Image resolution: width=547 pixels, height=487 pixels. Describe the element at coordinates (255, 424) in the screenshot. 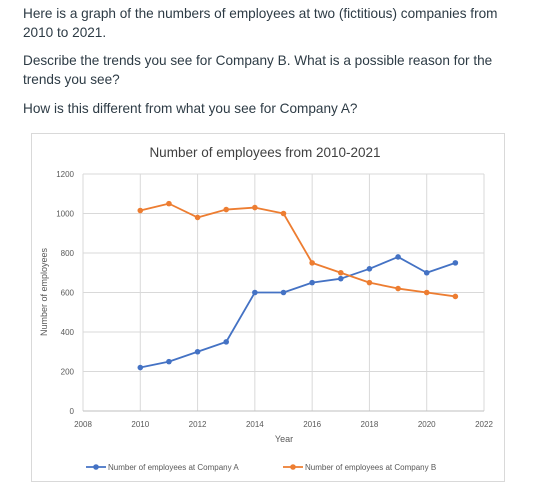

I see `x-tick-label: 2014` at that location.